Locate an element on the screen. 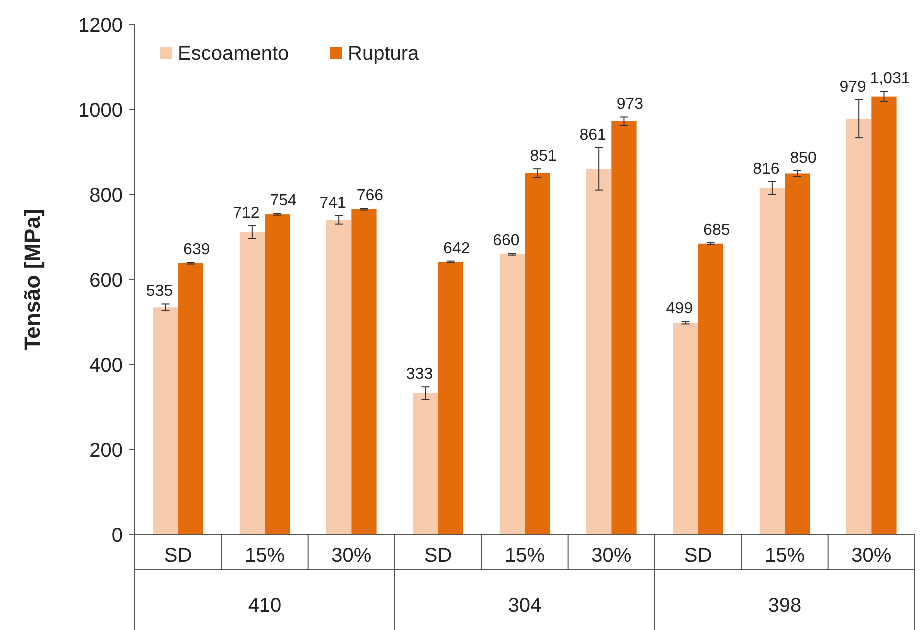 Image resolution: width=920 pixels, height=630 pixels. data-label: 333 is located at coordinates (420, 375).